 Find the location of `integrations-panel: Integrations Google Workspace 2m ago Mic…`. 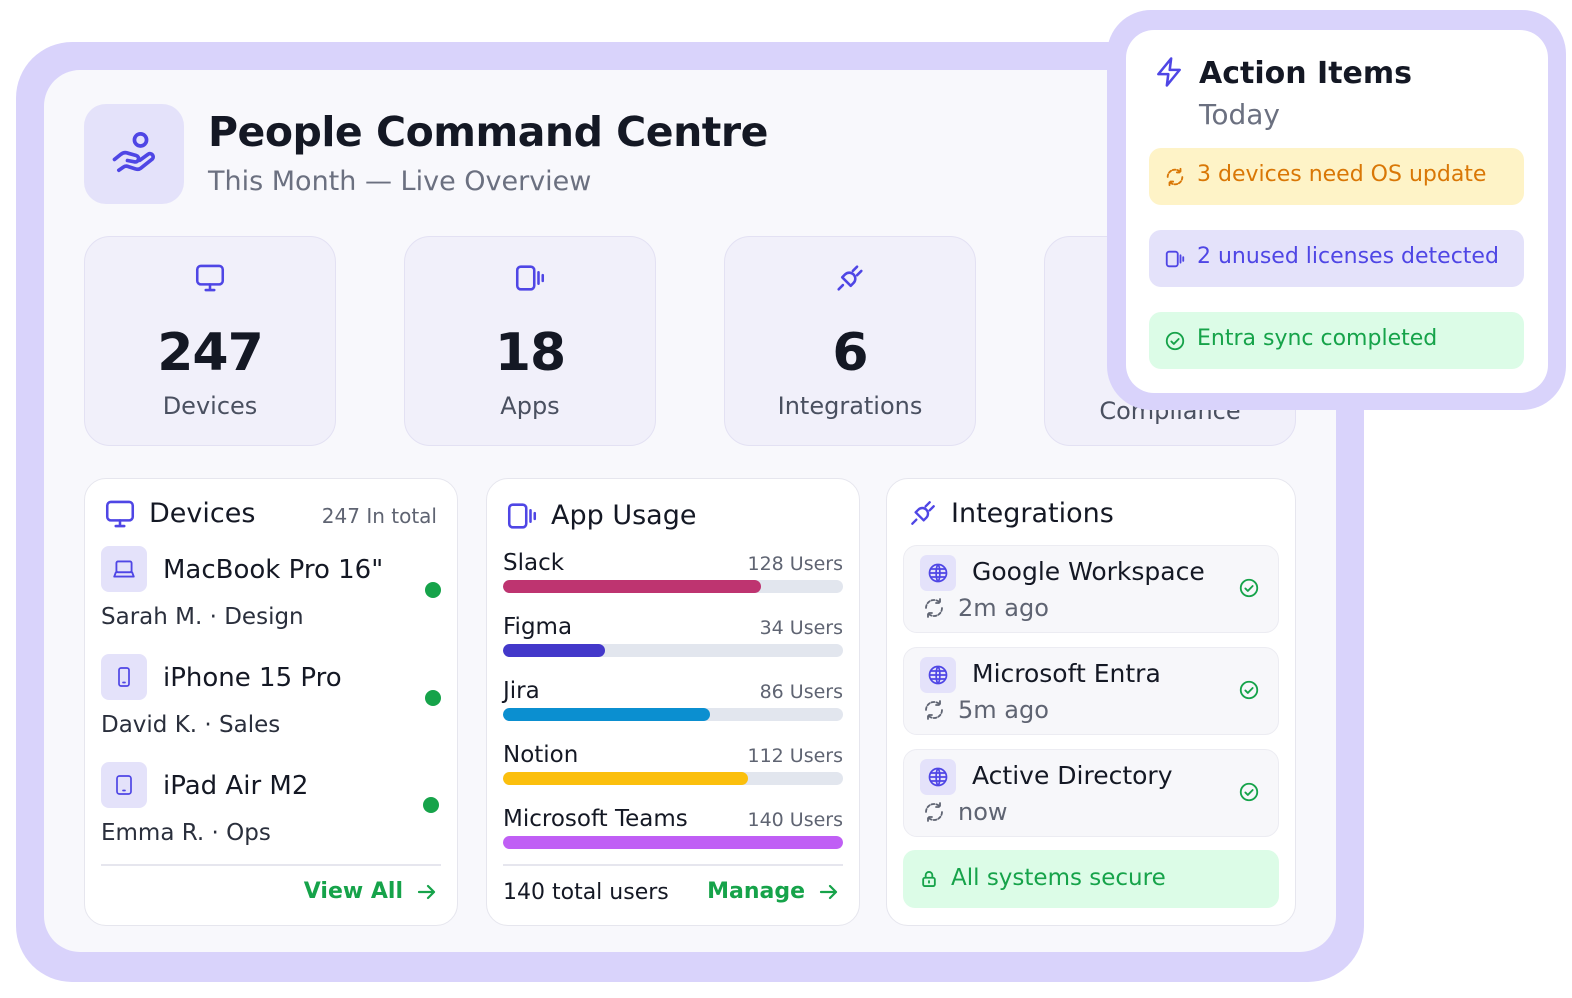

integrations-panel: Integrations Google Workspace 2m ago Mic… is located at coordinates (1091, 702).